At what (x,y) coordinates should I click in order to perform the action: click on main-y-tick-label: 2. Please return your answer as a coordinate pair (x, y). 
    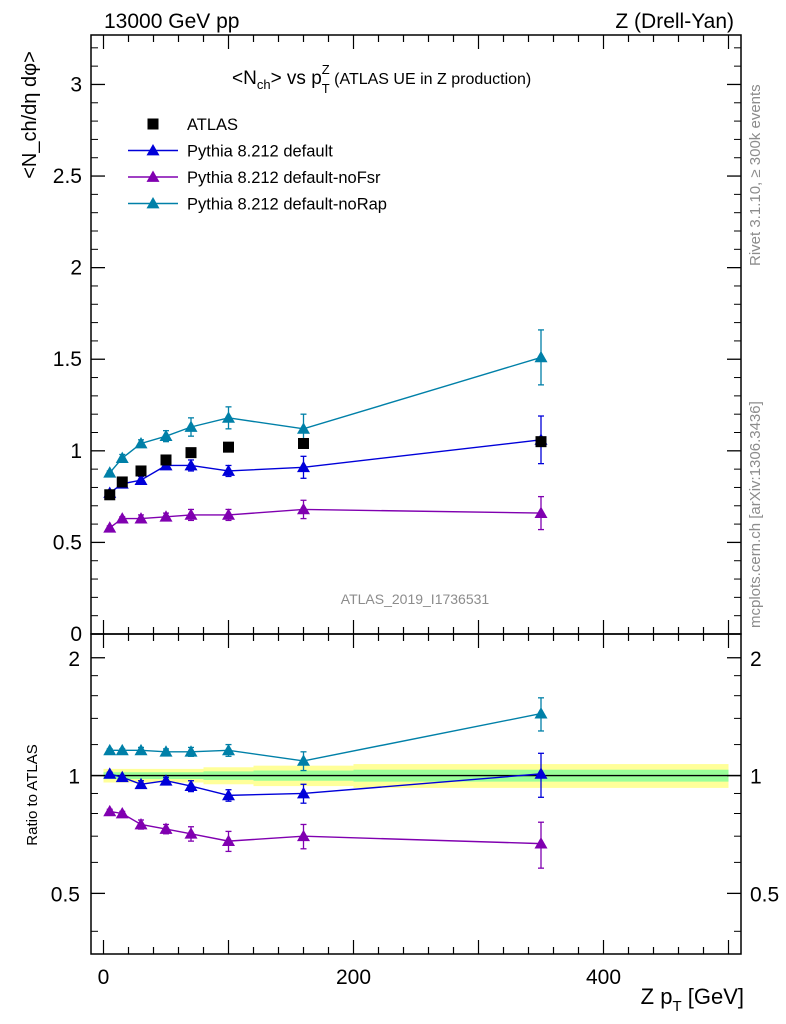
    Looking at the image, I should click on (76, 268).